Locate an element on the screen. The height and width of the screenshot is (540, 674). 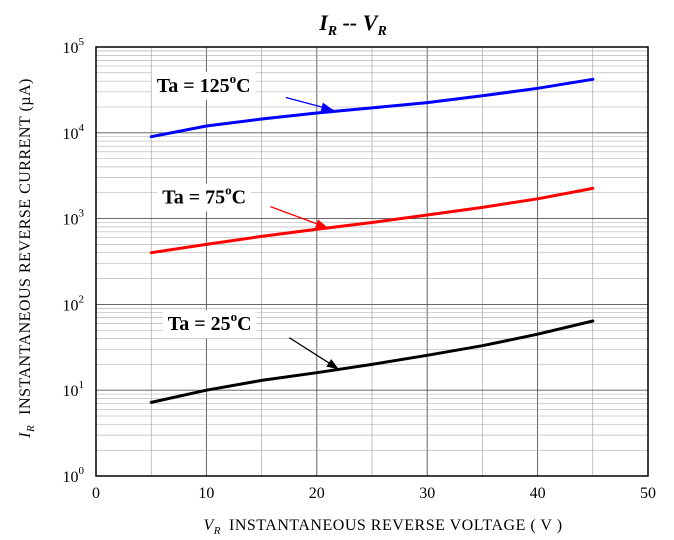
x-tick-label: 30 is located at coordinates (427, 493).